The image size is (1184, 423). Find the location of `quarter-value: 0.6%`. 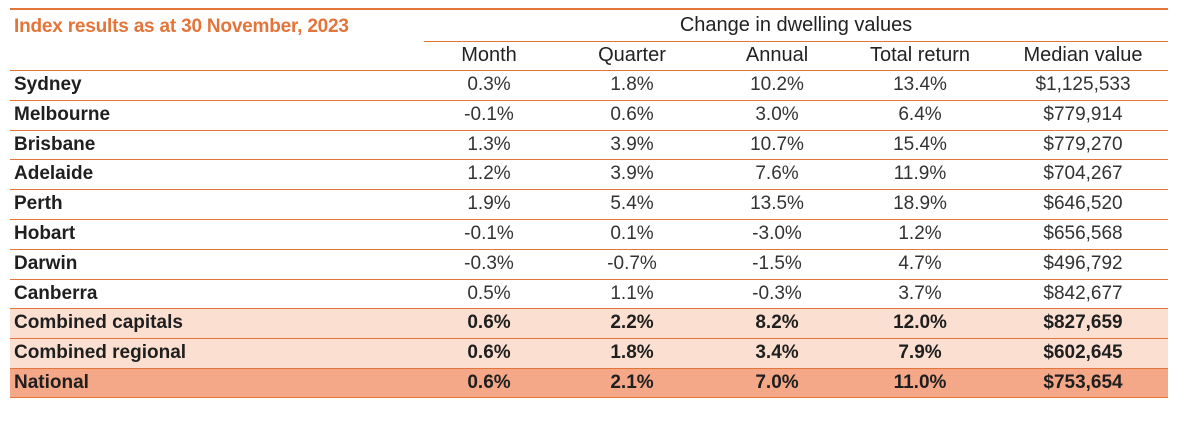

quarter-value: 0.6% is located at coordinates (632, 114).